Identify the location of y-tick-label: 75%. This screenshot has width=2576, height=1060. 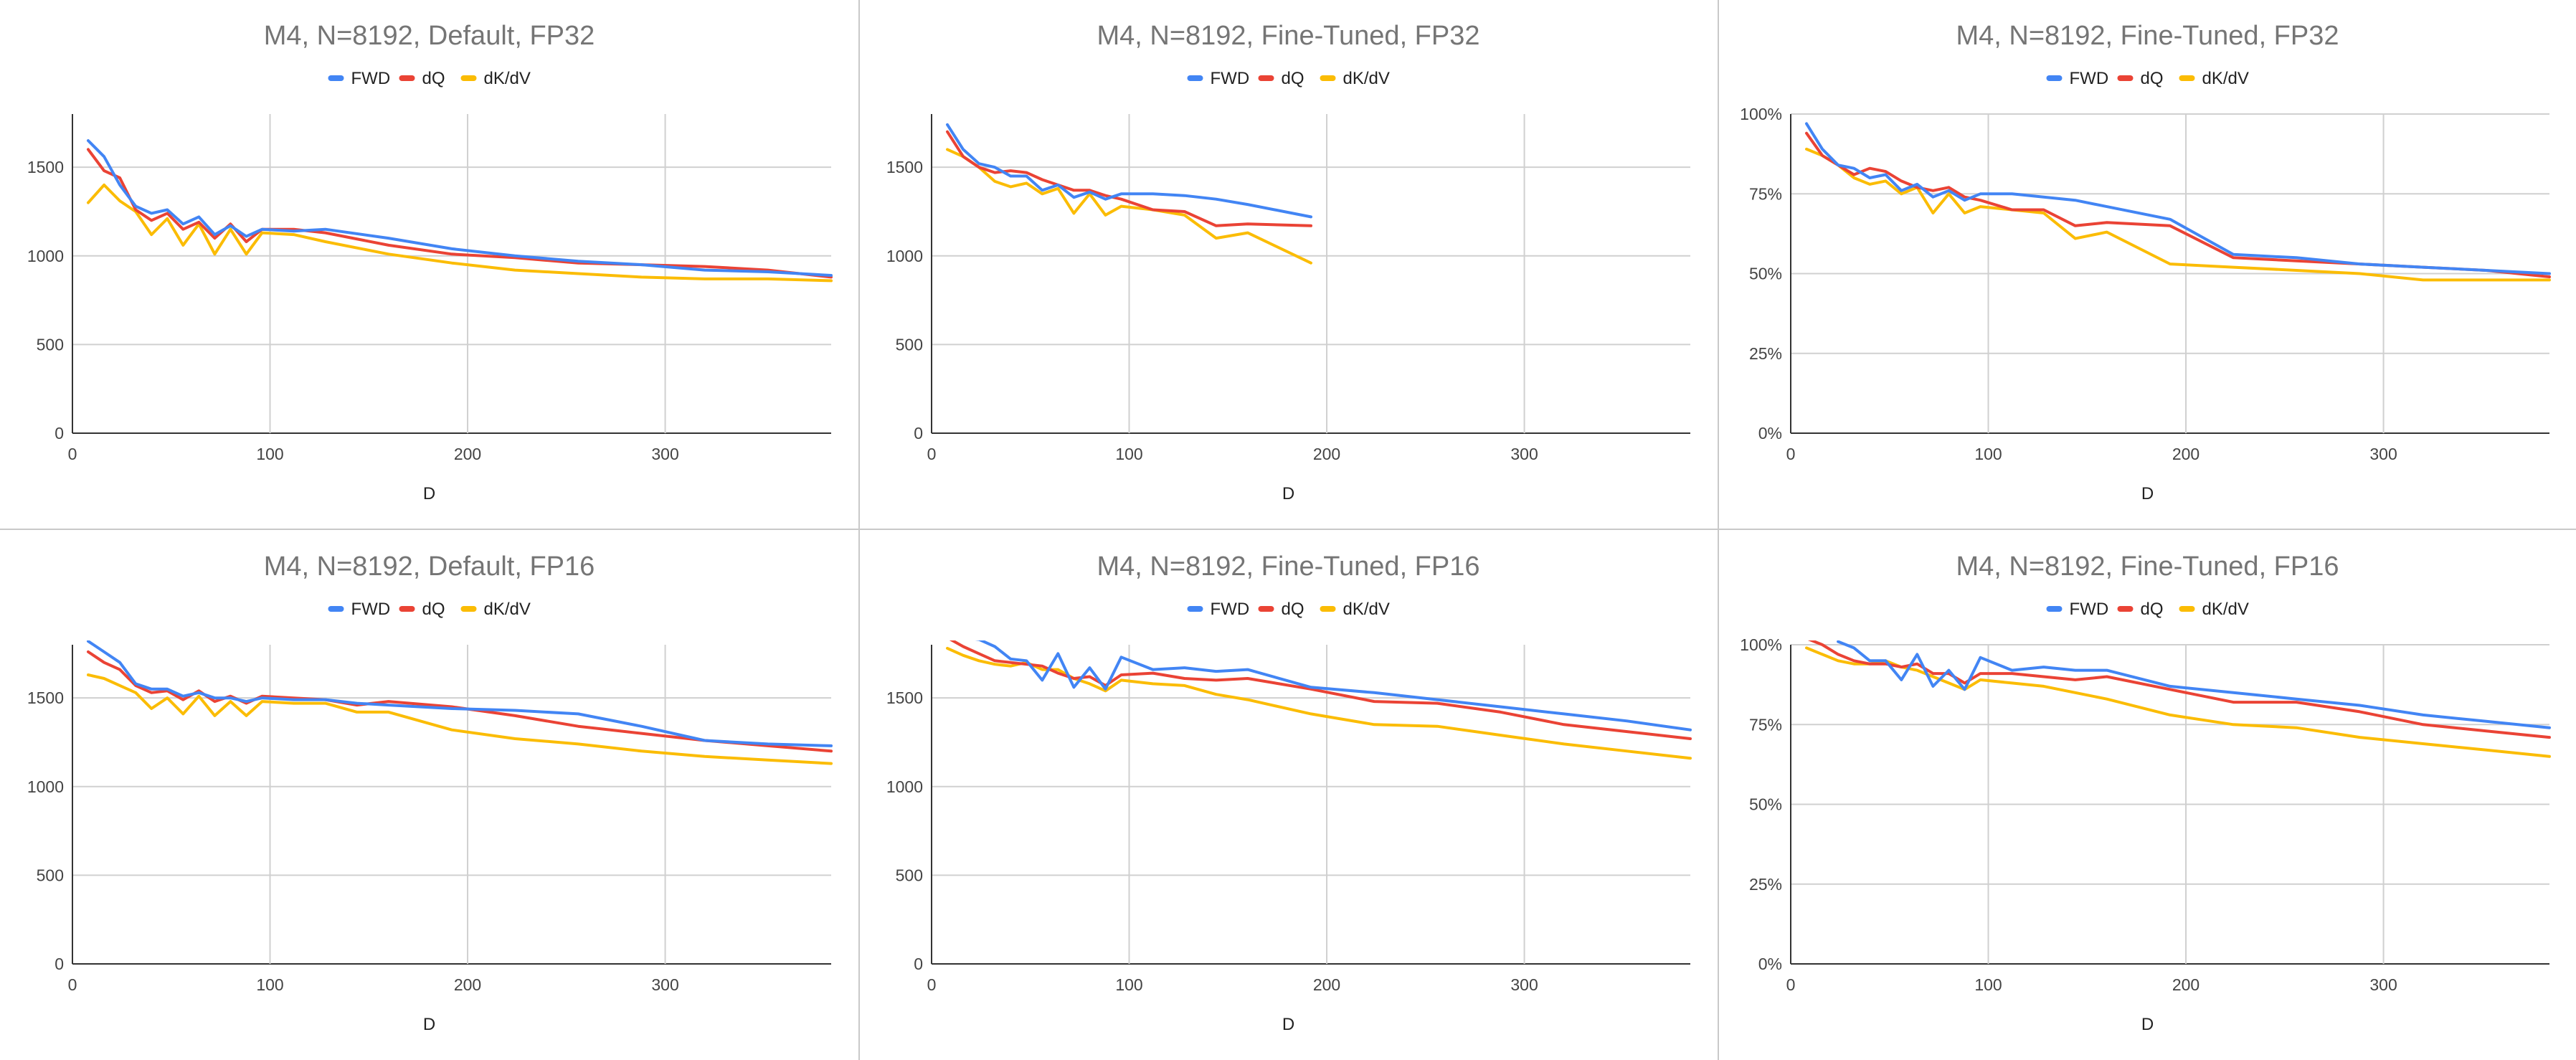
(1765, 193).